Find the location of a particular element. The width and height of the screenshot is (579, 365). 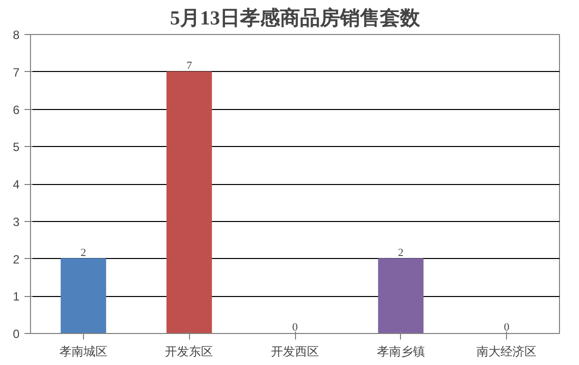

y-tick-label: 8 is located at coordinates (16, 35).